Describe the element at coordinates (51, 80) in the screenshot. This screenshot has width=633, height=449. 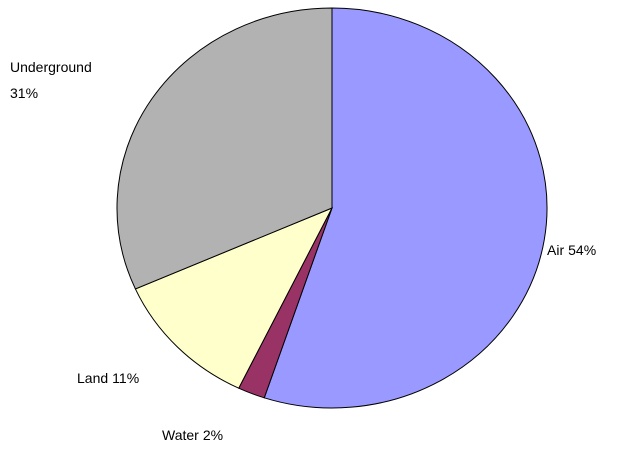
I see `slice-label: Underground 31%` at that location.